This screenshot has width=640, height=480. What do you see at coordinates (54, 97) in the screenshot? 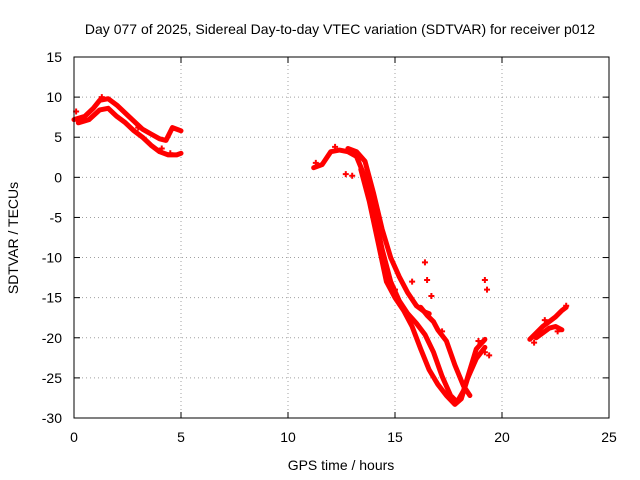
I see `y-tick-label: 10` at bounding box center [54, 97].